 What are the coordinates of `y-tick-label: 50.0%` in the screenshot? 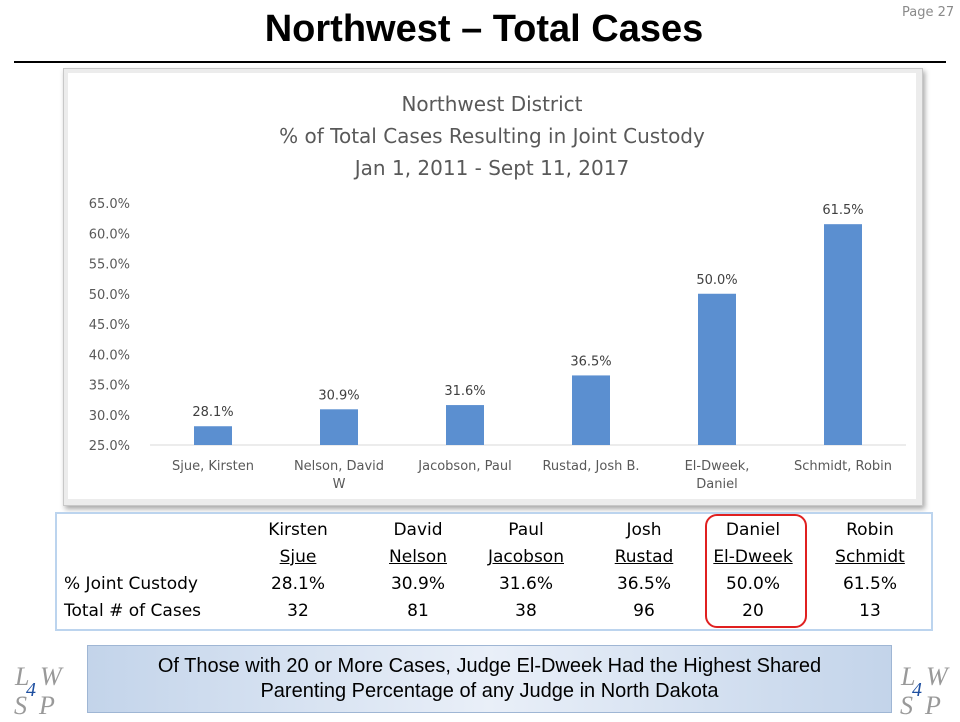 It's located at (109, 295).